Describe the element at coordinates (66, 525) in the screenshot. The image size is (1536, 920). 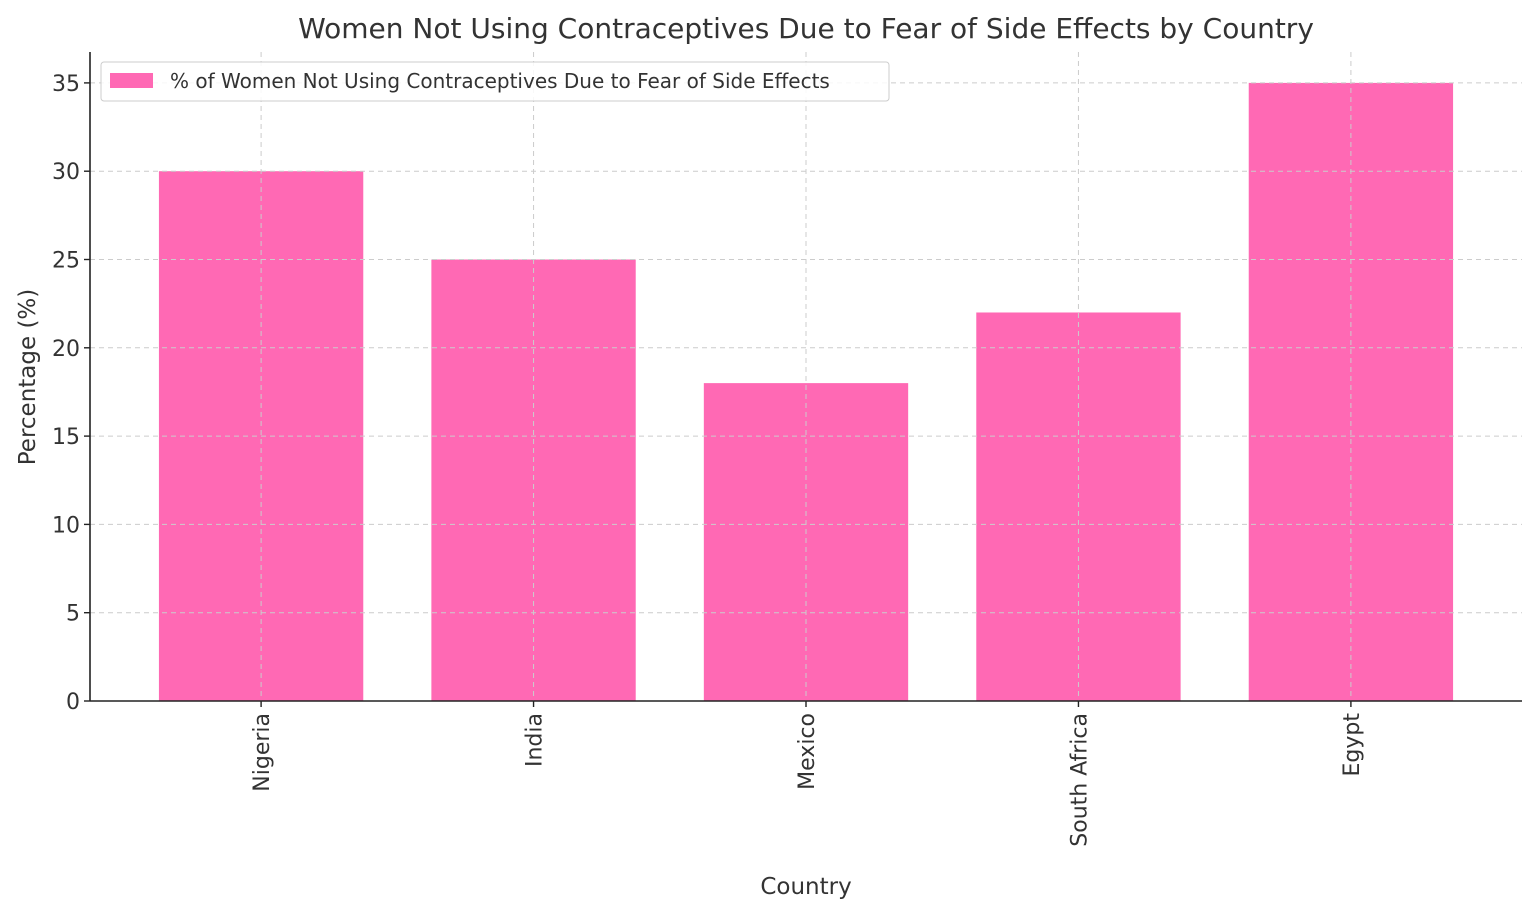
I see `y-tick-label: 10` at that location.